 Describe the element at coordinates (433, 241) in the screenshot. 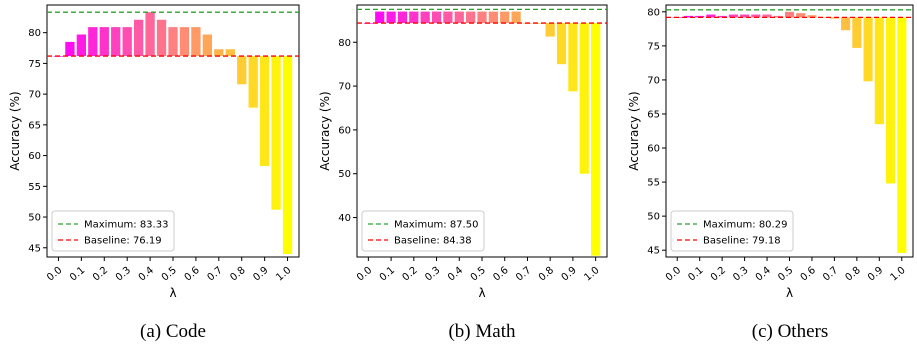

I see `legend-baseline-label: Baseline: 84.38` at that location.